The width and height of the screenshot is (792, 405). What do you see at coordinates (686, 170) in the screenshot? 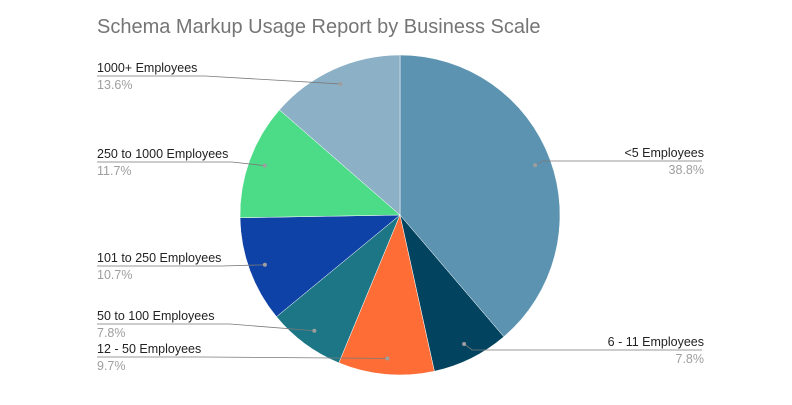
I see `slice-value-label-1: 38.8%` at bounding box center [686, 170].